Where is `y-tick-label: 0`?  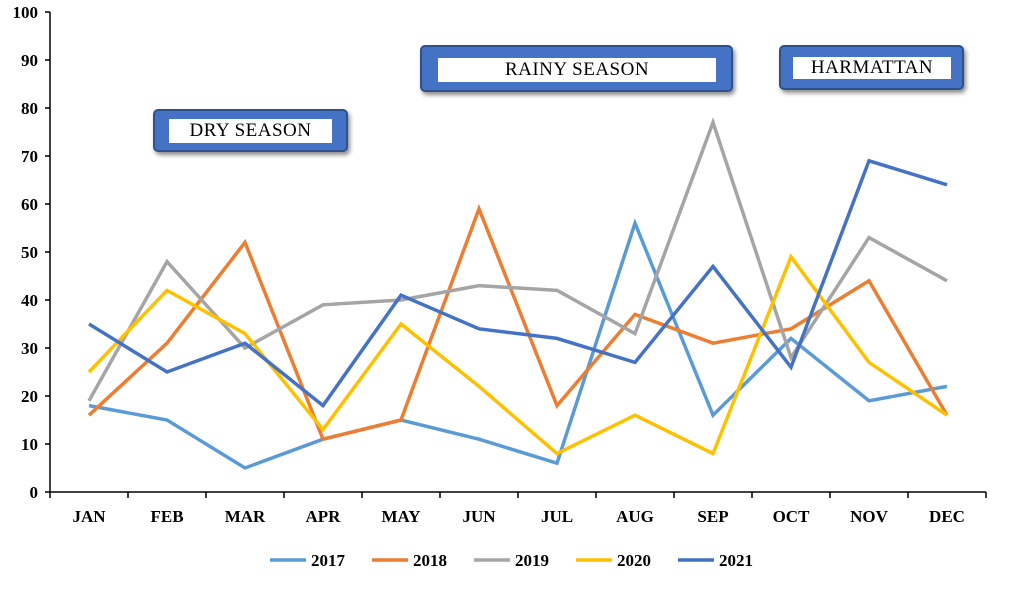 y-tick-label: 0 is located at coordinates (34, 492).